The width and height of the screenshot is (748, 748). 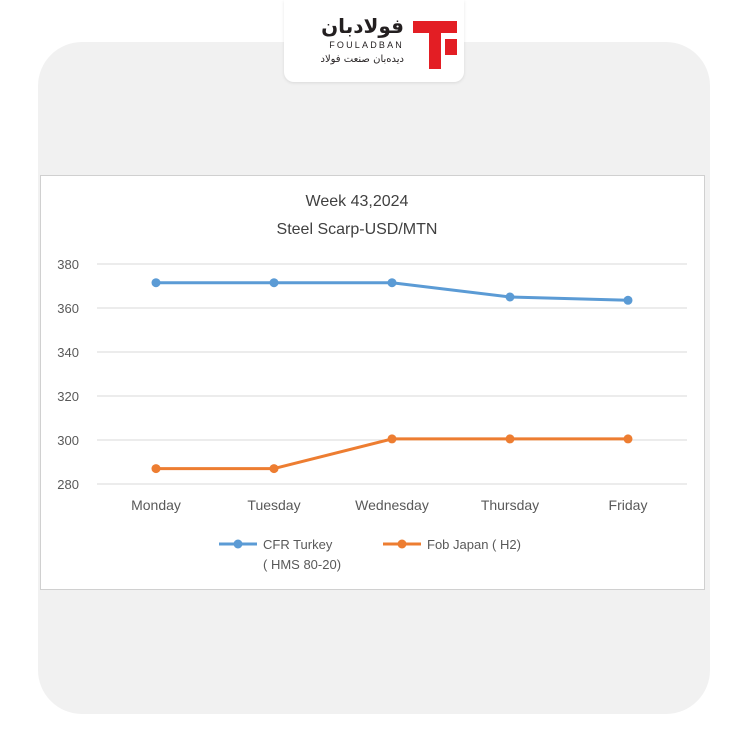 What do you see at coordinates (510, 505) in the screenshot?
I see `x-tick-label: Thursday` at bounding box center [510, 505].